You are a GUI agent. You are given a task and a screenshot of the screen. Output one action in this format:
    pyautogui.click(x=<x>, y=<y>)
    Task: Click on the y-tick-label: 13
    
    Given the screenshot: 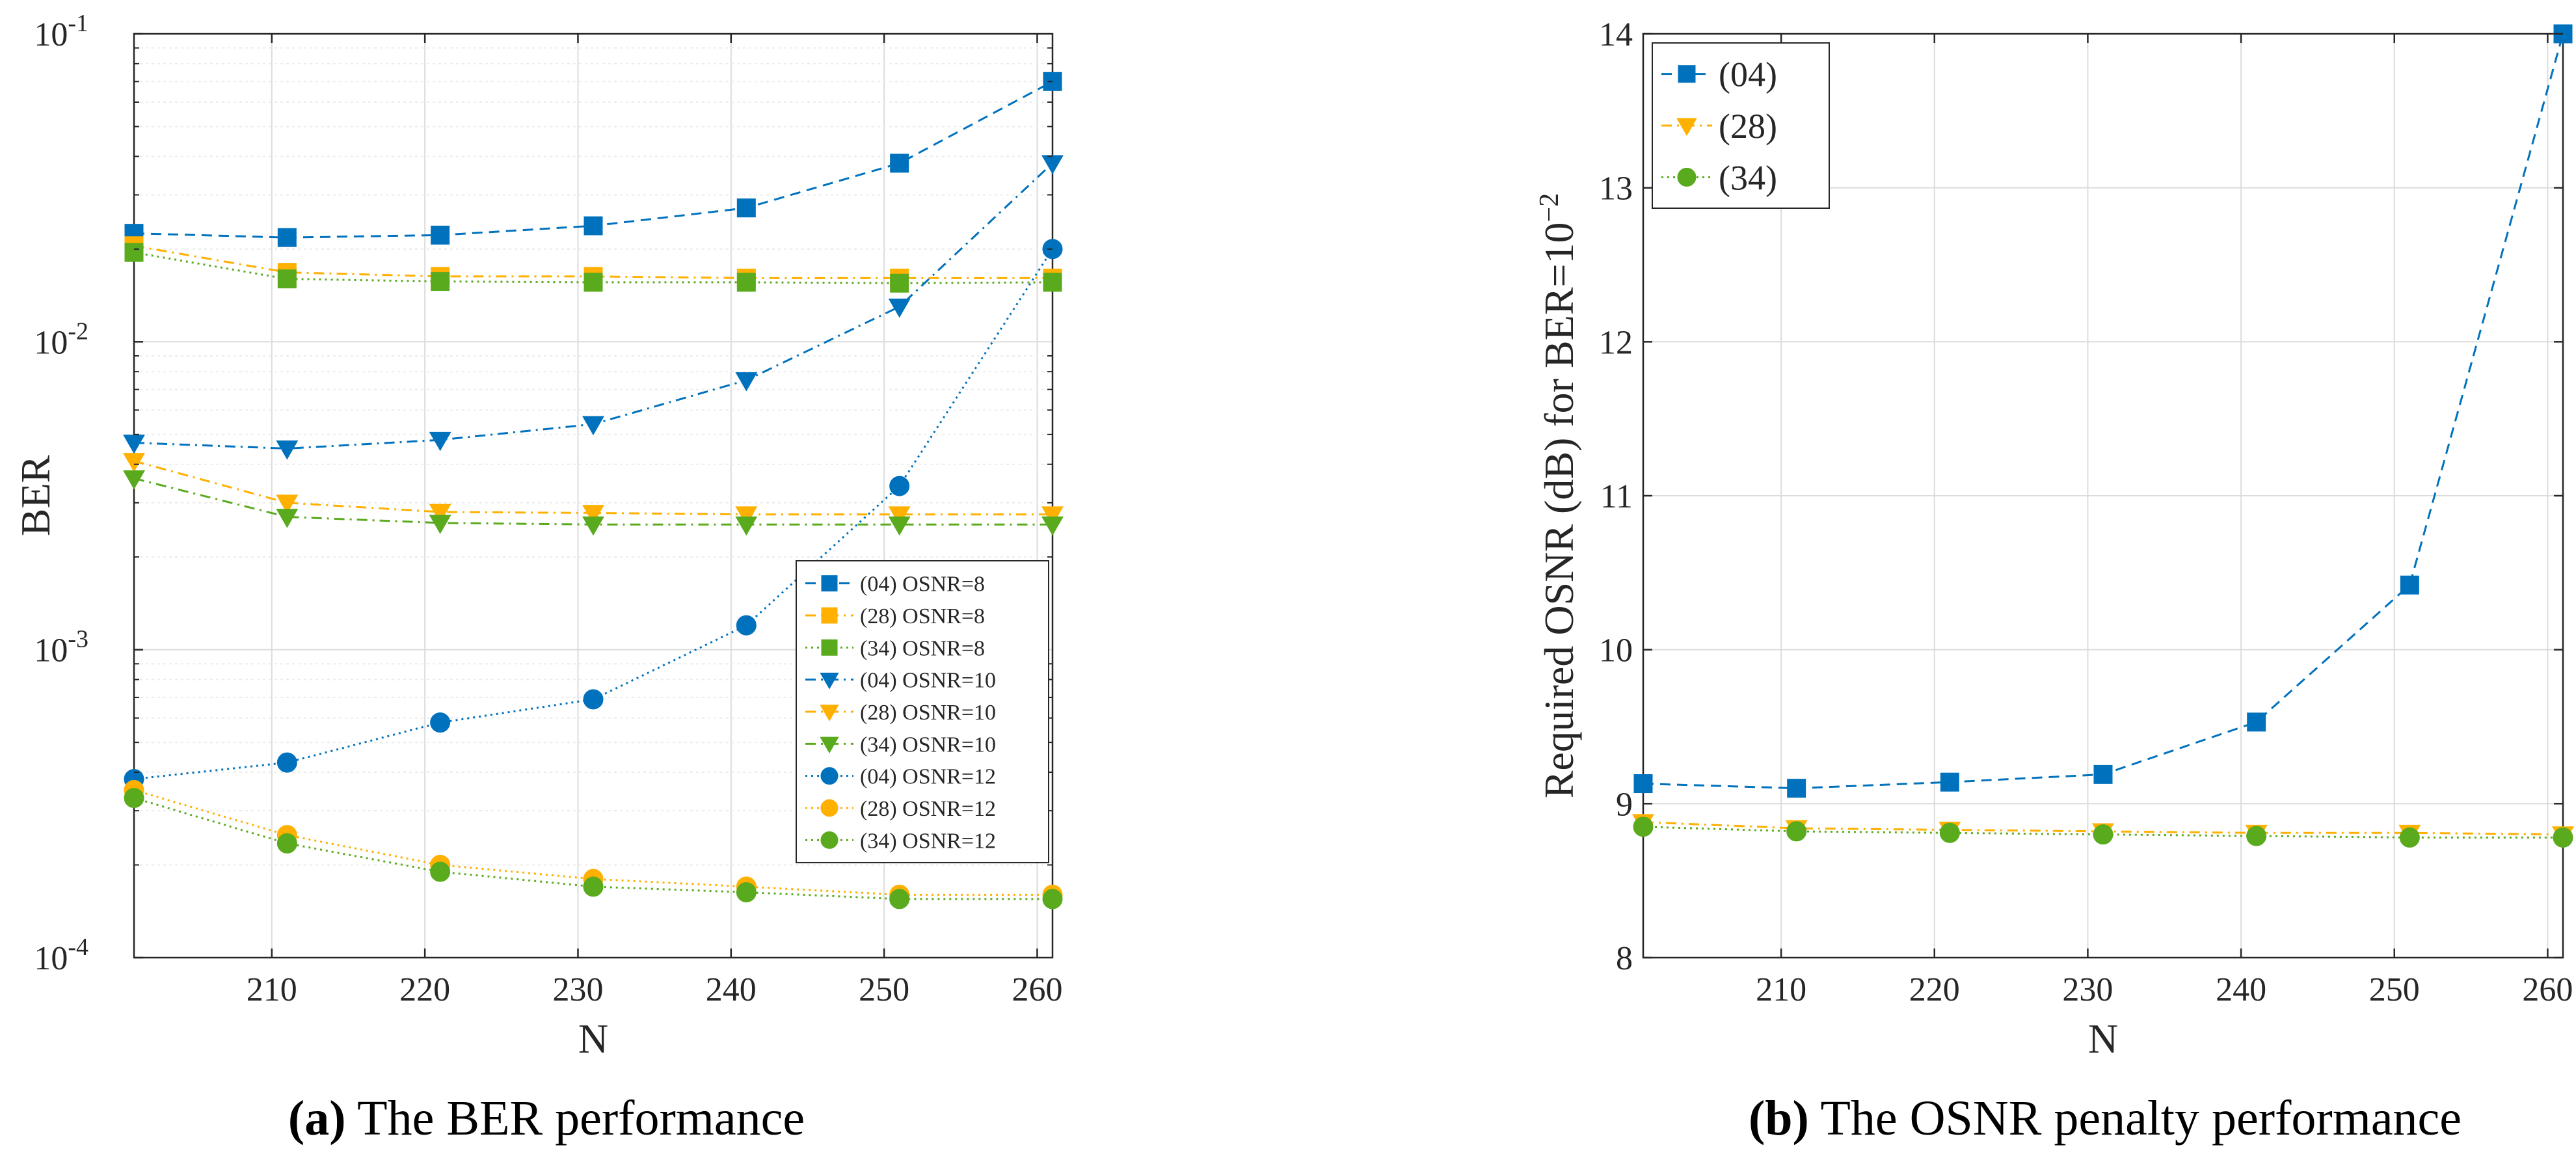 What is the action you would take?
    pyautogui.click(x=1616, y=189)
    